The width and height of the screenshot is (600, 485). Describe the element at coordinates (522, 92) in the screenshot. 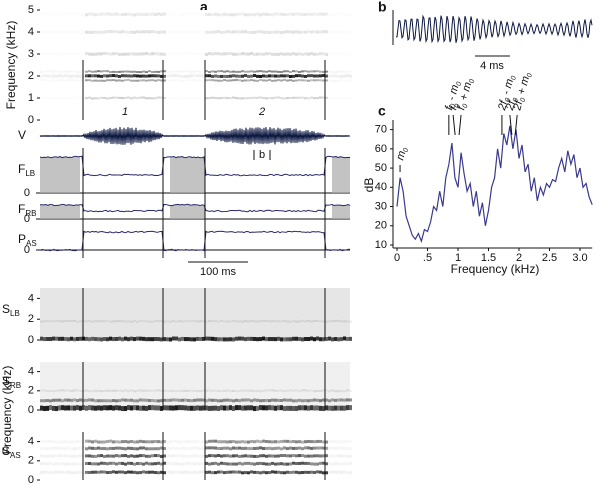

I see `peak-annotation: 2f0 + m0` at that location.